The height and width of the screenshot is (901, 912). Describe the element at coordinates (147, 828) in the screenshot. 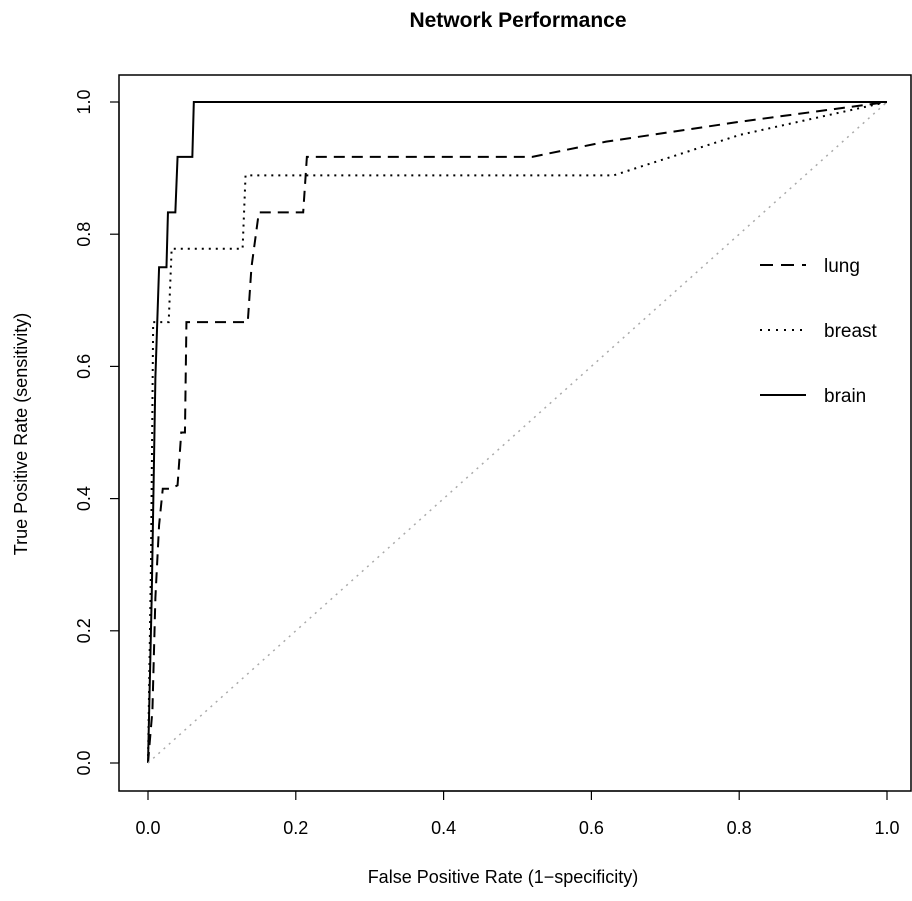

I see `x-tick-label: 0.0` at that location.